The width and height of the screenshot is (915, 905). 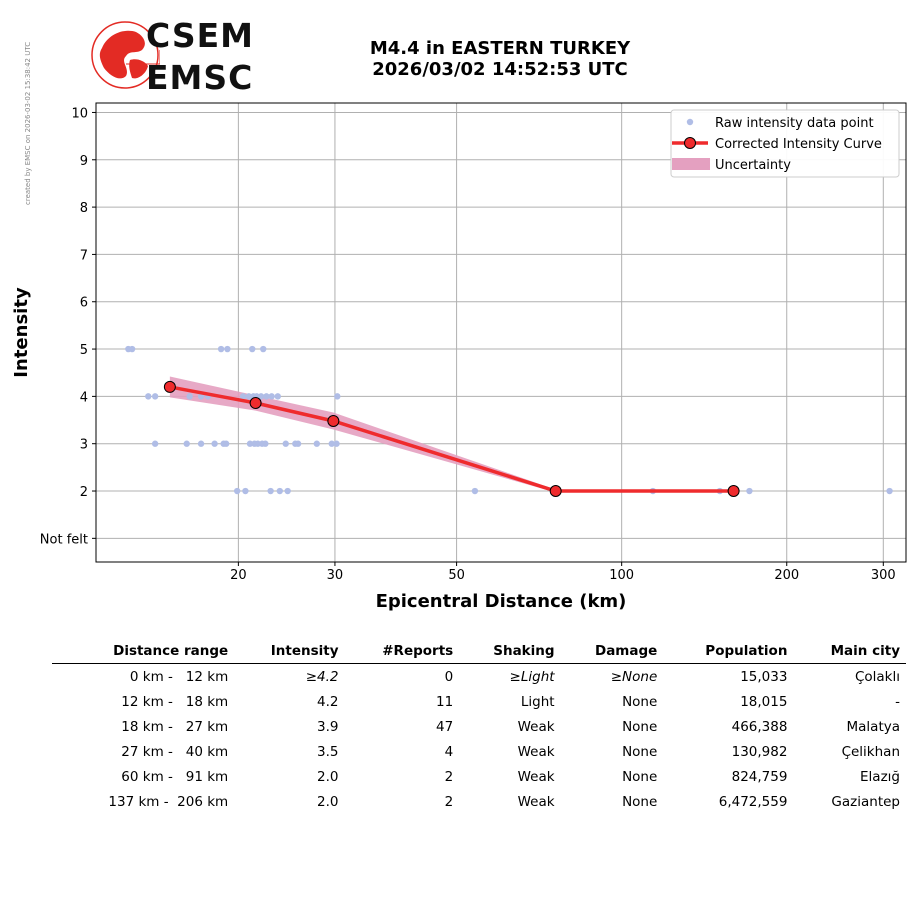 What do you see at coordinates (125, 55) in the screenshot?
I see `globe-logo-icon` at bounding box center [125, 55].